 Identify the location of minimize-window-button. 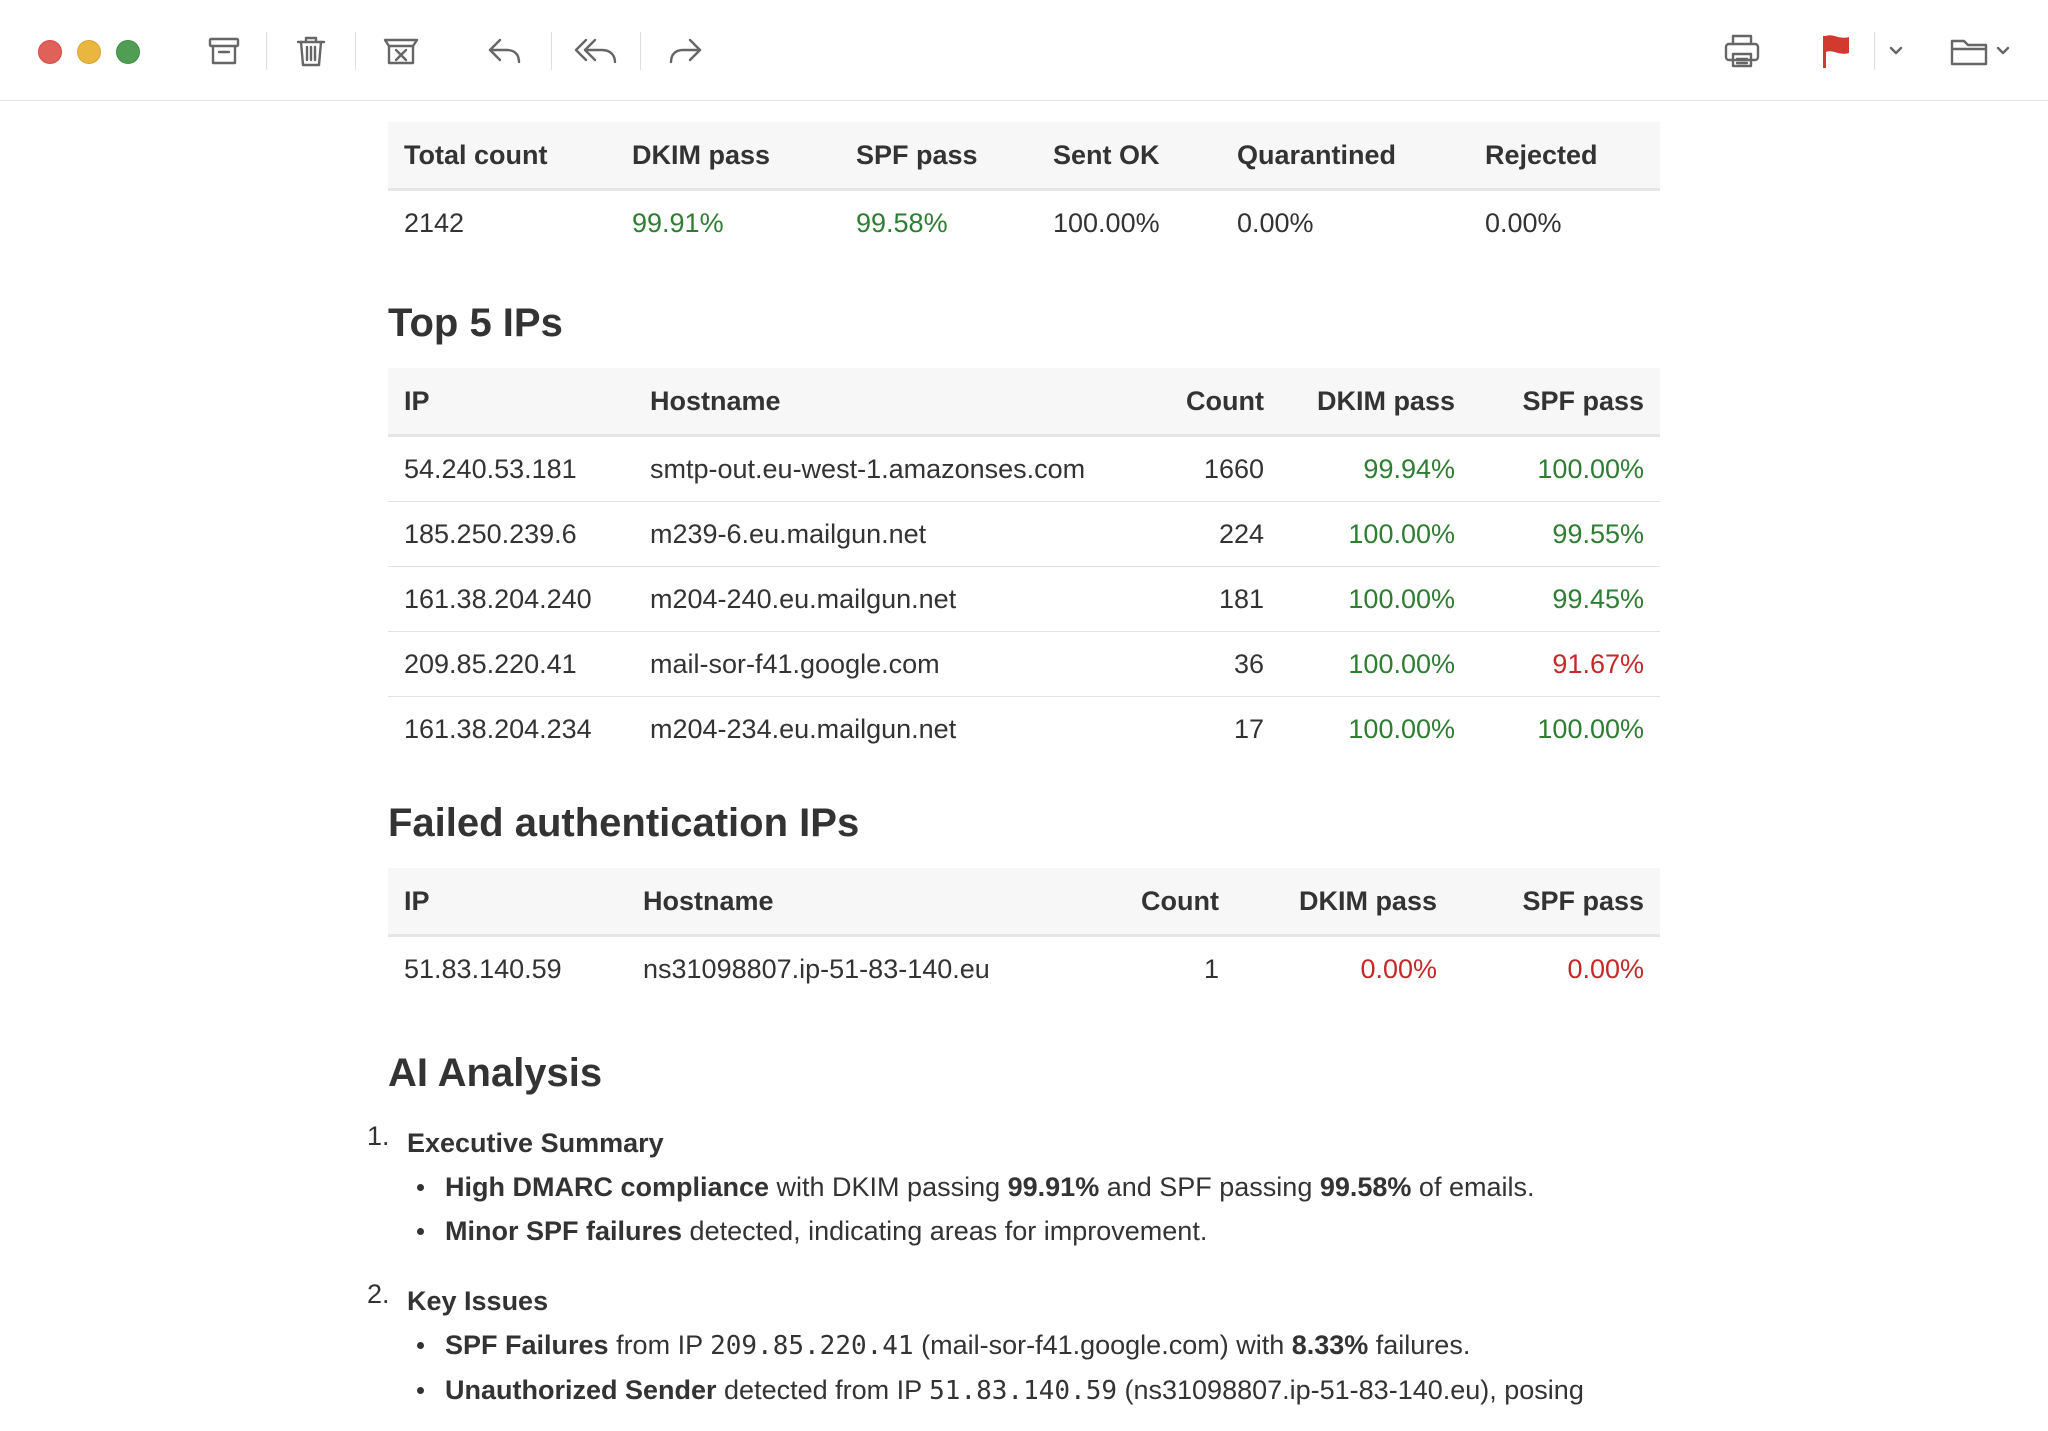
(89, 52).